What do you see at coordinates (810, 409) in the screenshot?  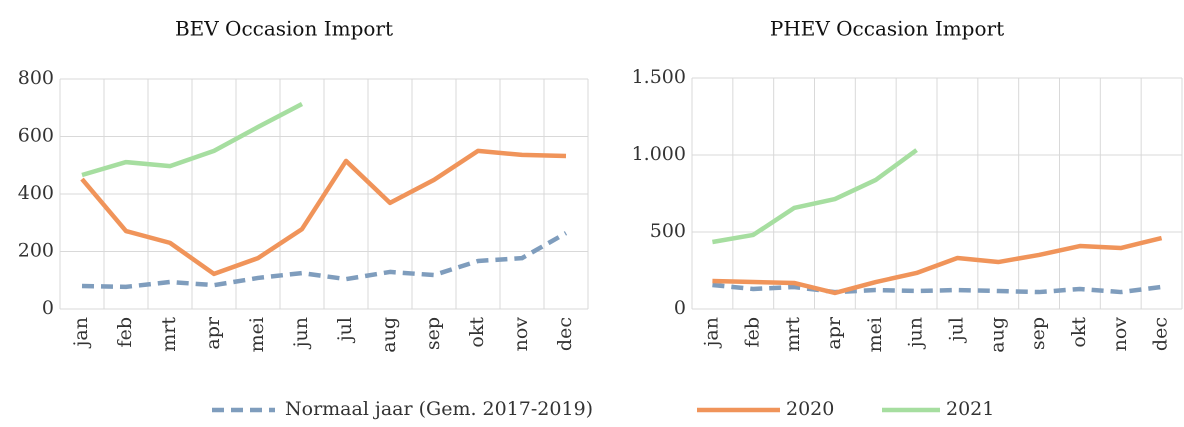 I see `legend-label: 2020` at bounding box center [810, 409].